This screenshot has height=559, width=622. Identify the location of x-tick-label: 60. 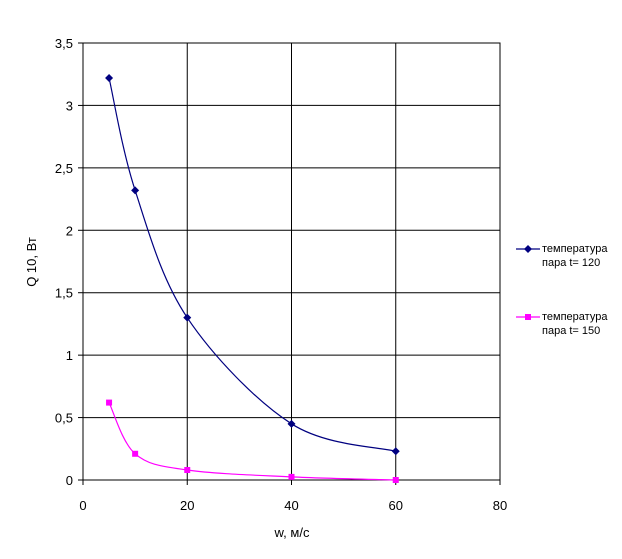
(396, 505).